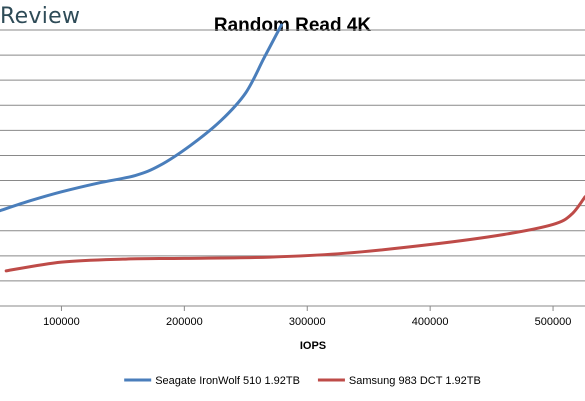 The height and width of the screenshot is (401, 585). Describe the element at coordinates (184, 322) in the screenshot. I see `x-tick-label-1: 200000` at that location.